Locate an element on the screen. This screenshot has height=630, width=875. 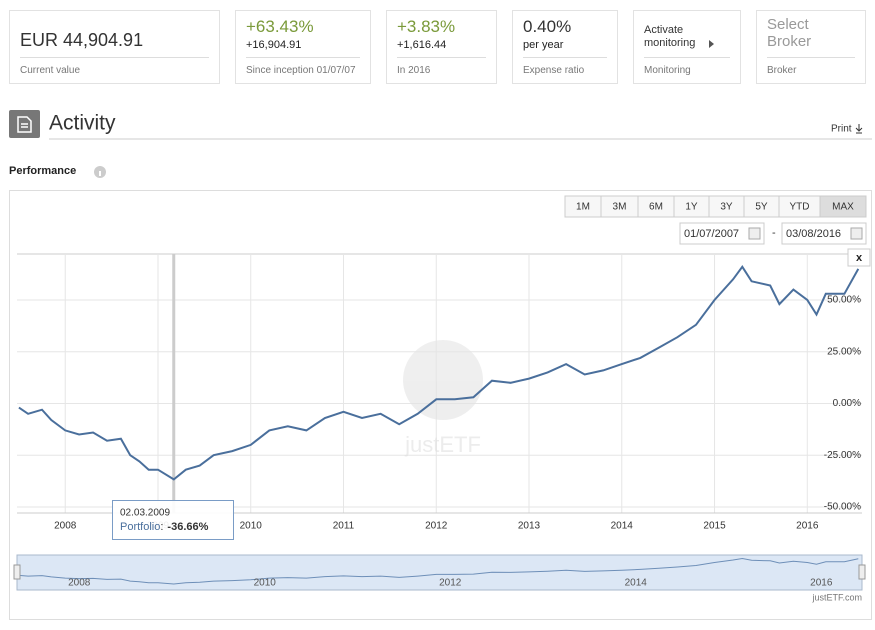
card-label: Current value is located at coordinates (50, 70).